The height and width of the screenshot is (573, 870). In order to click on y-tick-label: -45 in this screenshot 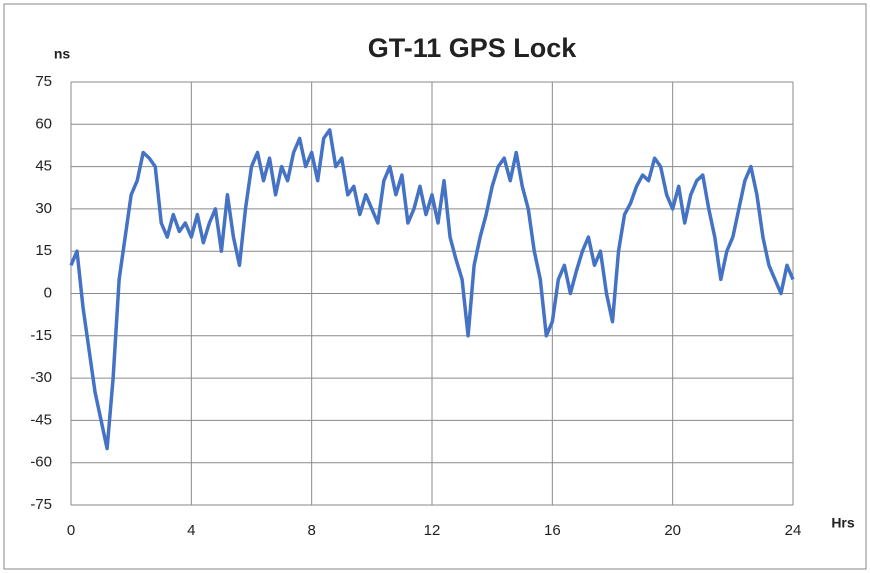, I will do `click(41, 419)`.